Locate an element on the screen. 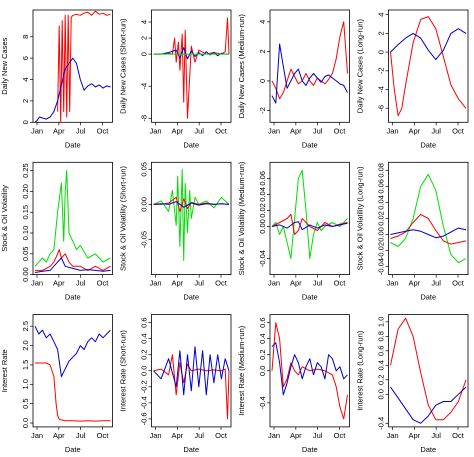  y-tick-label: 0.20 is located at coordinates (25, 191).